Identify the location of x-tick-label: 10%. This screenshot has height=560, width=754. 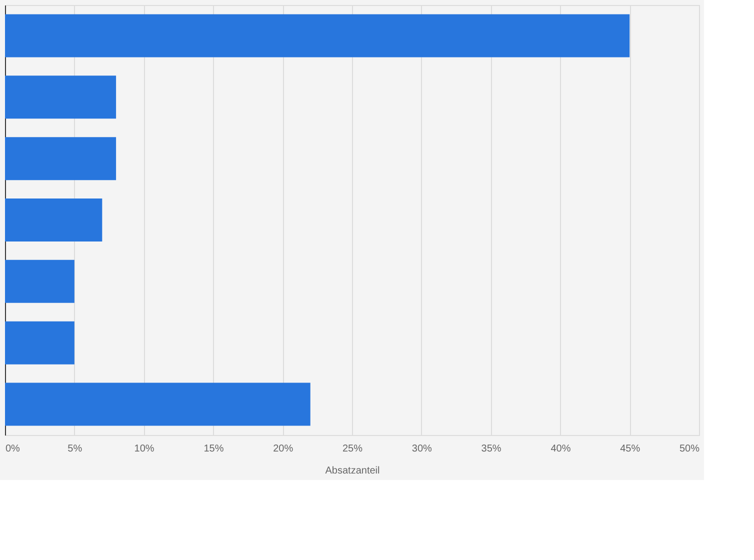
(144, 449).